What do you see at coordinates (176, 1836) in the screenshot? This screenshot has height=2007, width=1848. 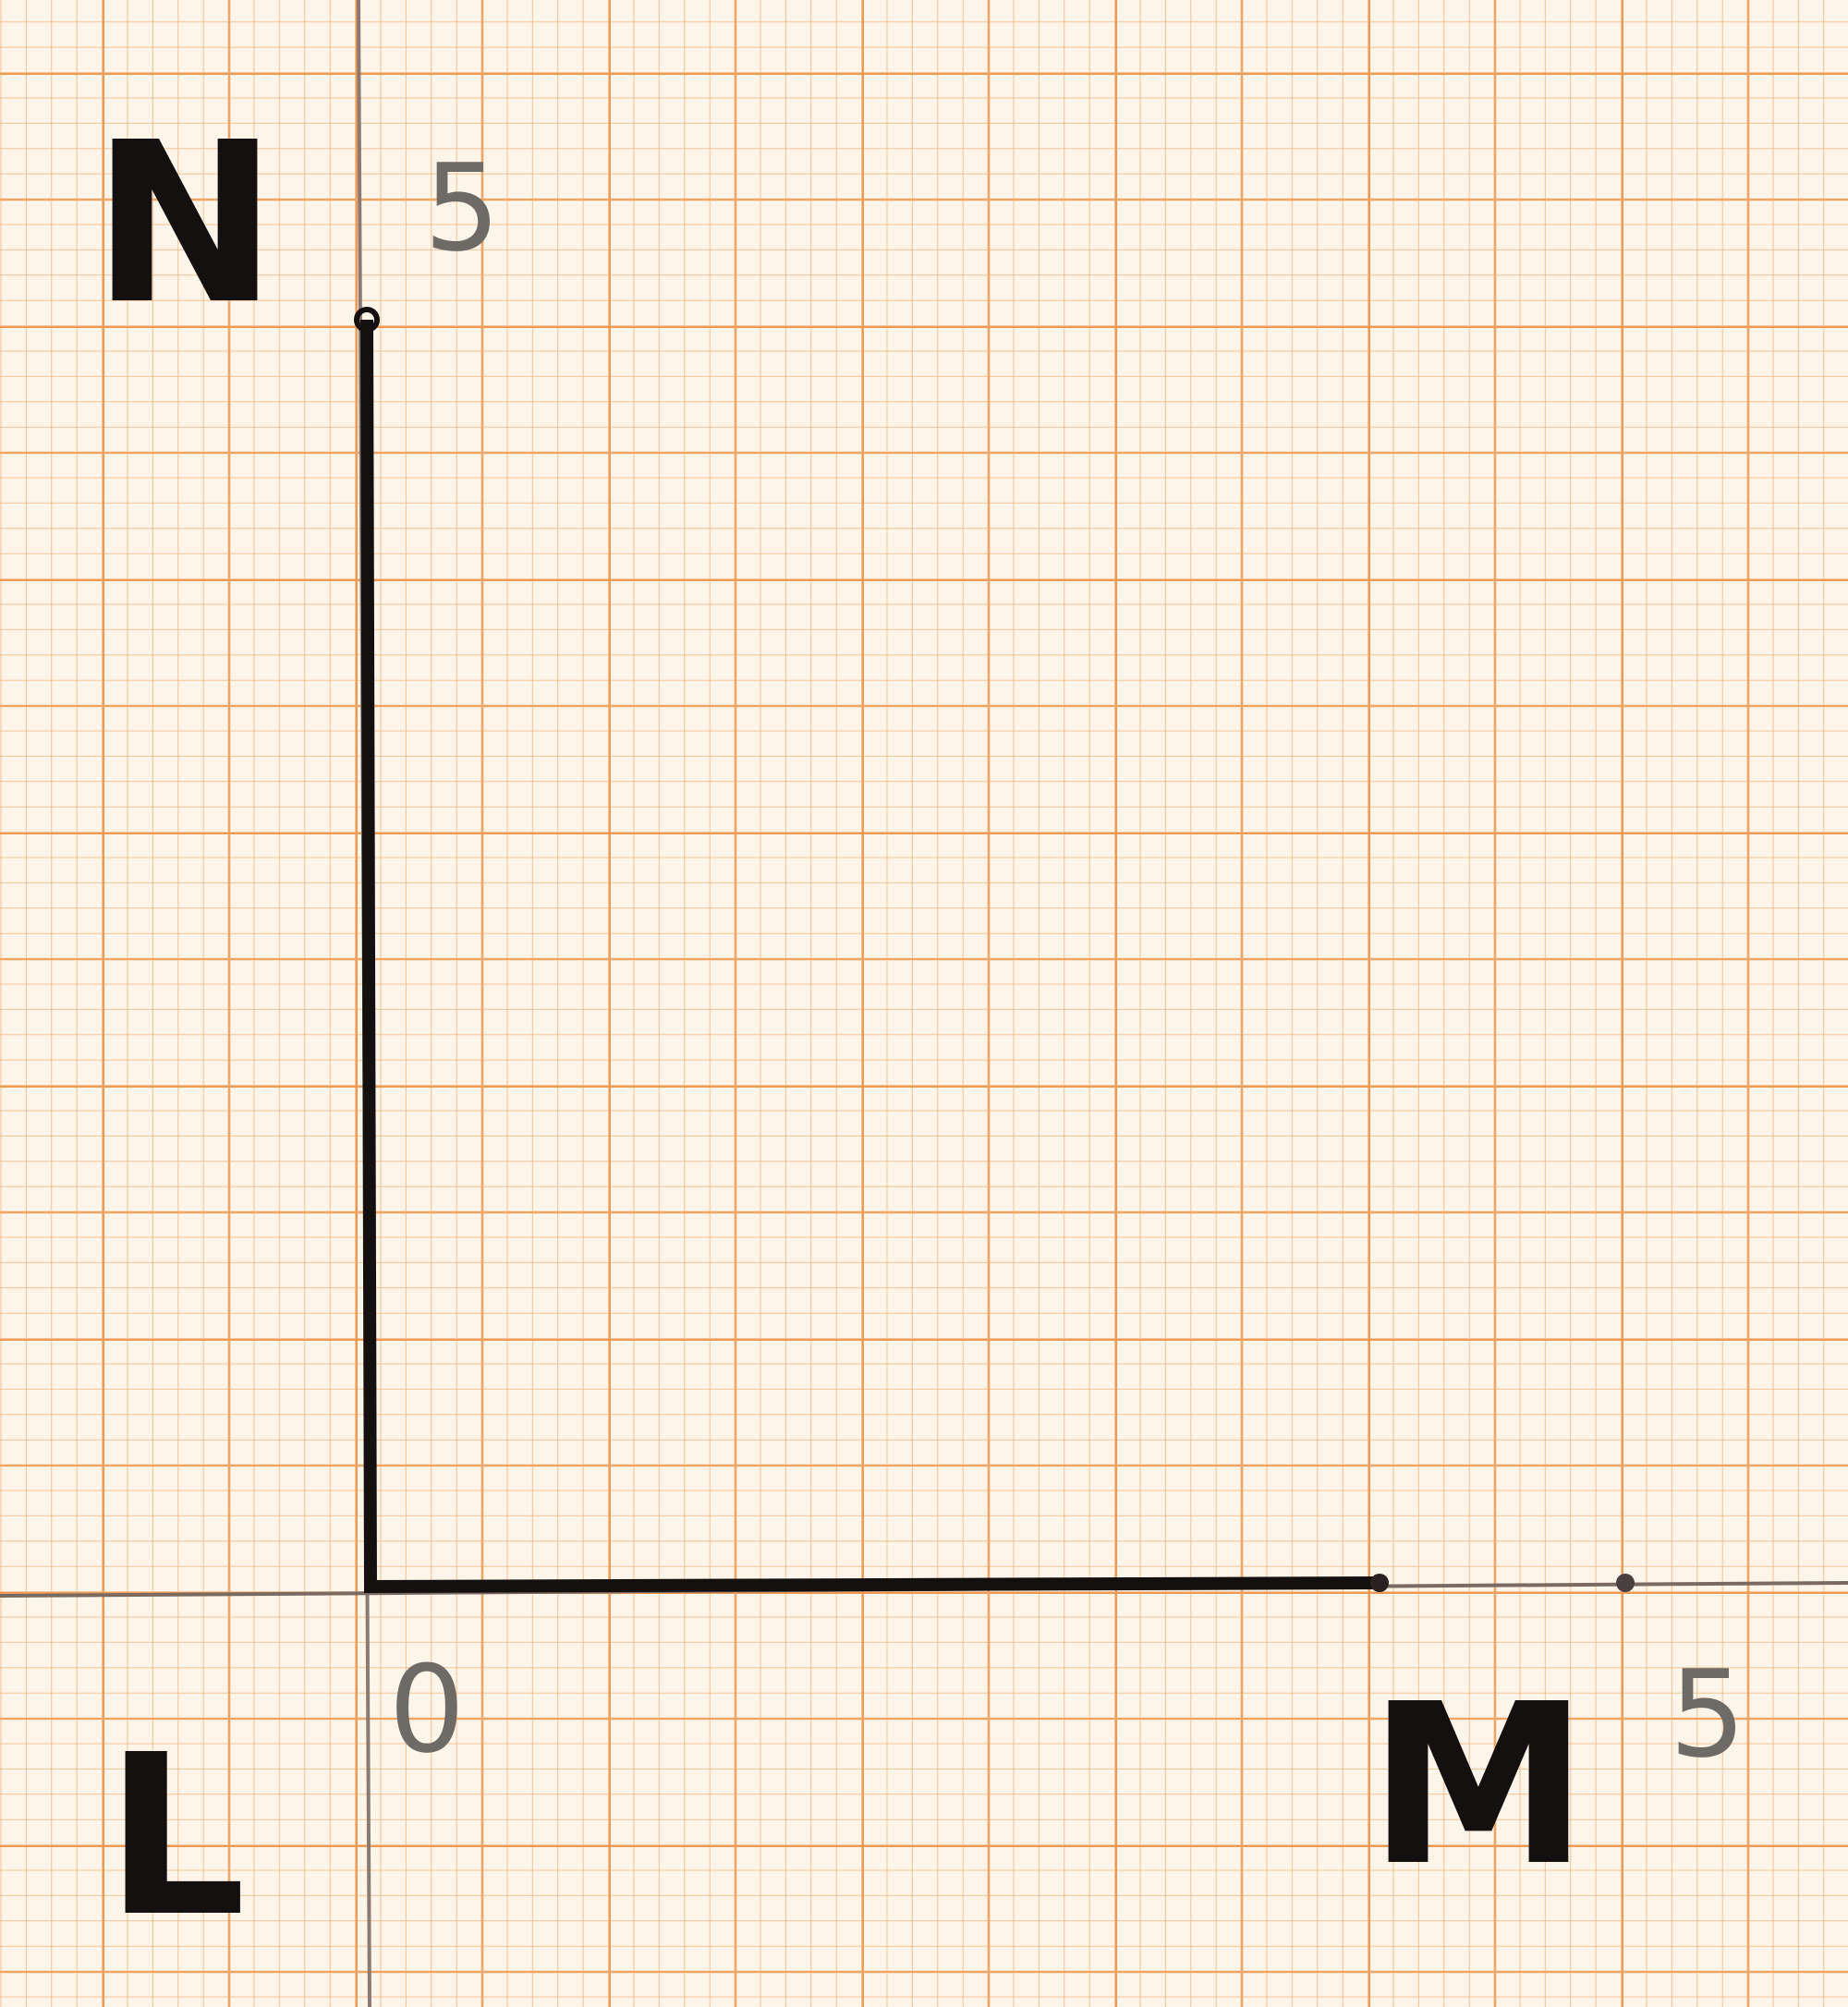 I see `label-l: L` at bounding box center [176, 1836].